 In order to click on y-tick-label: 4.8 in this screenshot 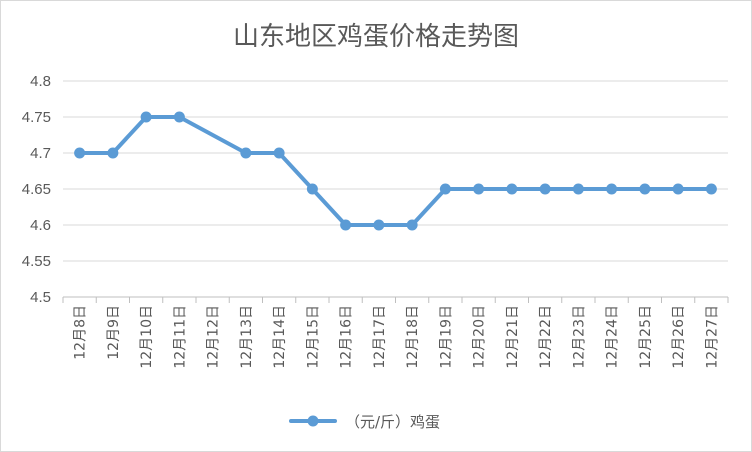, I will do `click(40, 81)`.